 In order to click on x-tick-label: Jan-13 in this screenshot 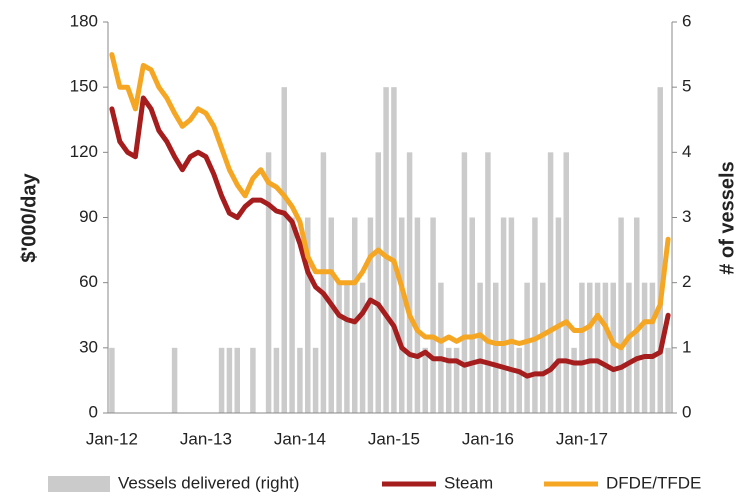, I will do `click(206, 438)`.